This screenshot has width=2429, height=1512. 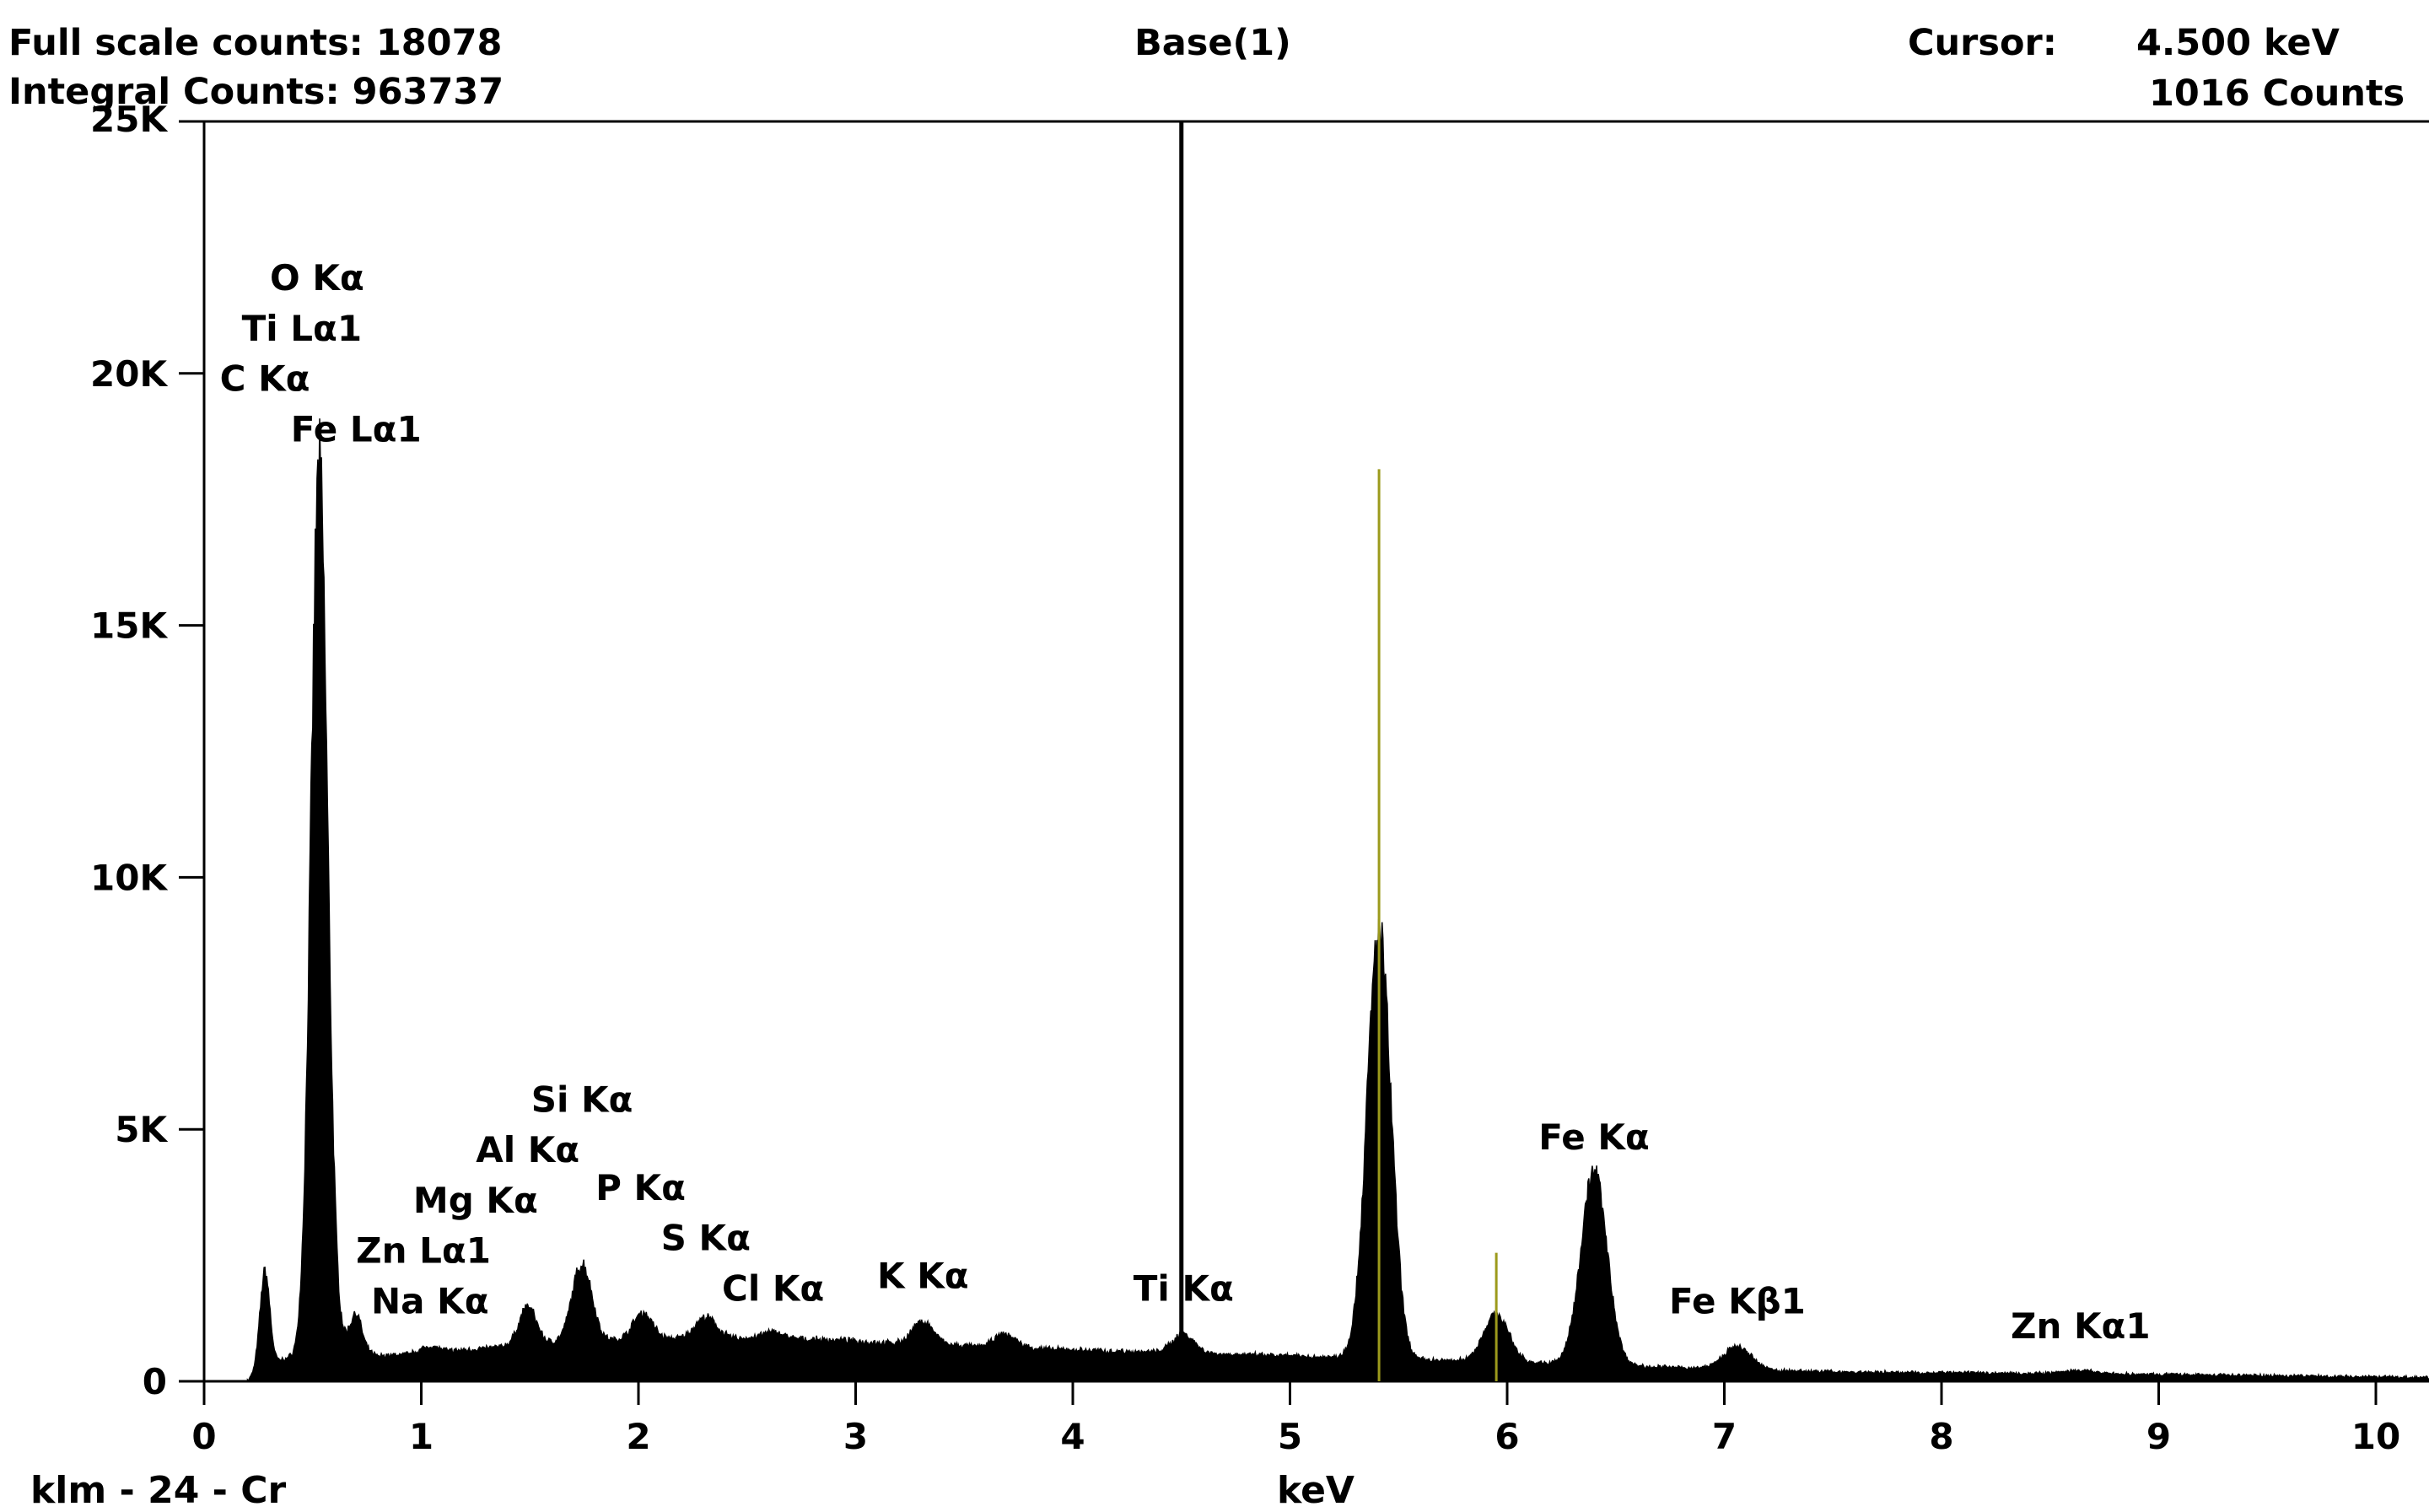 I want to click on integral-counts: Integral Counts: 963737, so click(x=256, y=92).